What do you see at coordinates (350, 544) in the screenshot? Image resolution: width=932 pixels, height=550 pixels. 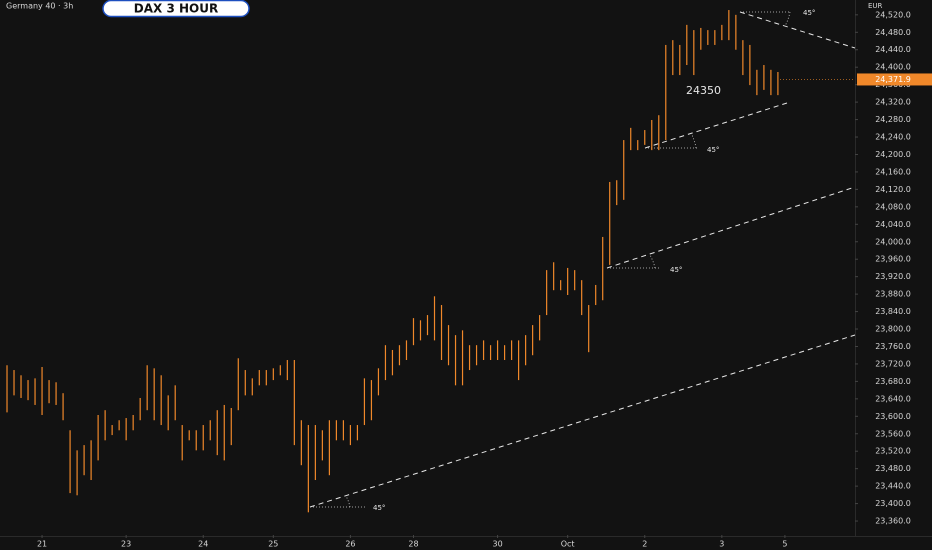 I see `x-tick-label: 26` at bounding box center [350, 544].